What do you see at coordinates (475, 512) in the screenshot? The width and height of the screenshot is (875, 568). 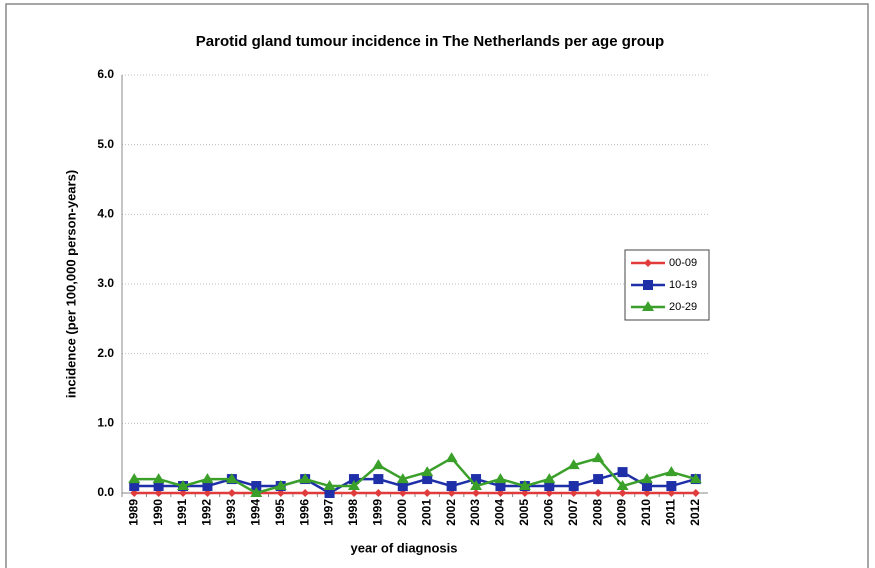 I see `x-tick-label: 2003` at bounding box center [475, 512].